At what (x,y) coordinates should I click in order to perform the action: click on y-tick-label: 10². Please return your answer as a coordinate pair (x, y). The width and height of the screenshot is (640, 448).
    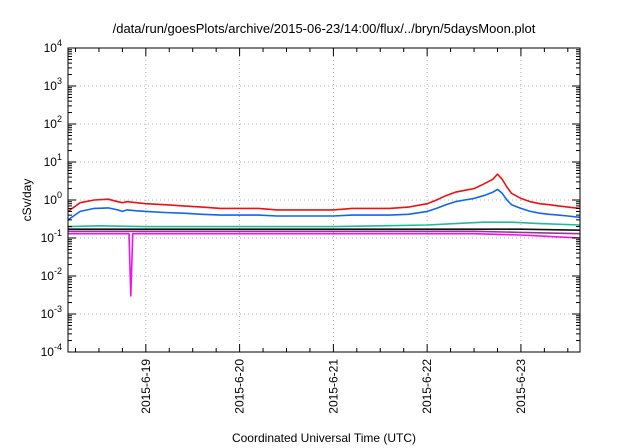
    Looking at the image, I should click on (53, 122).